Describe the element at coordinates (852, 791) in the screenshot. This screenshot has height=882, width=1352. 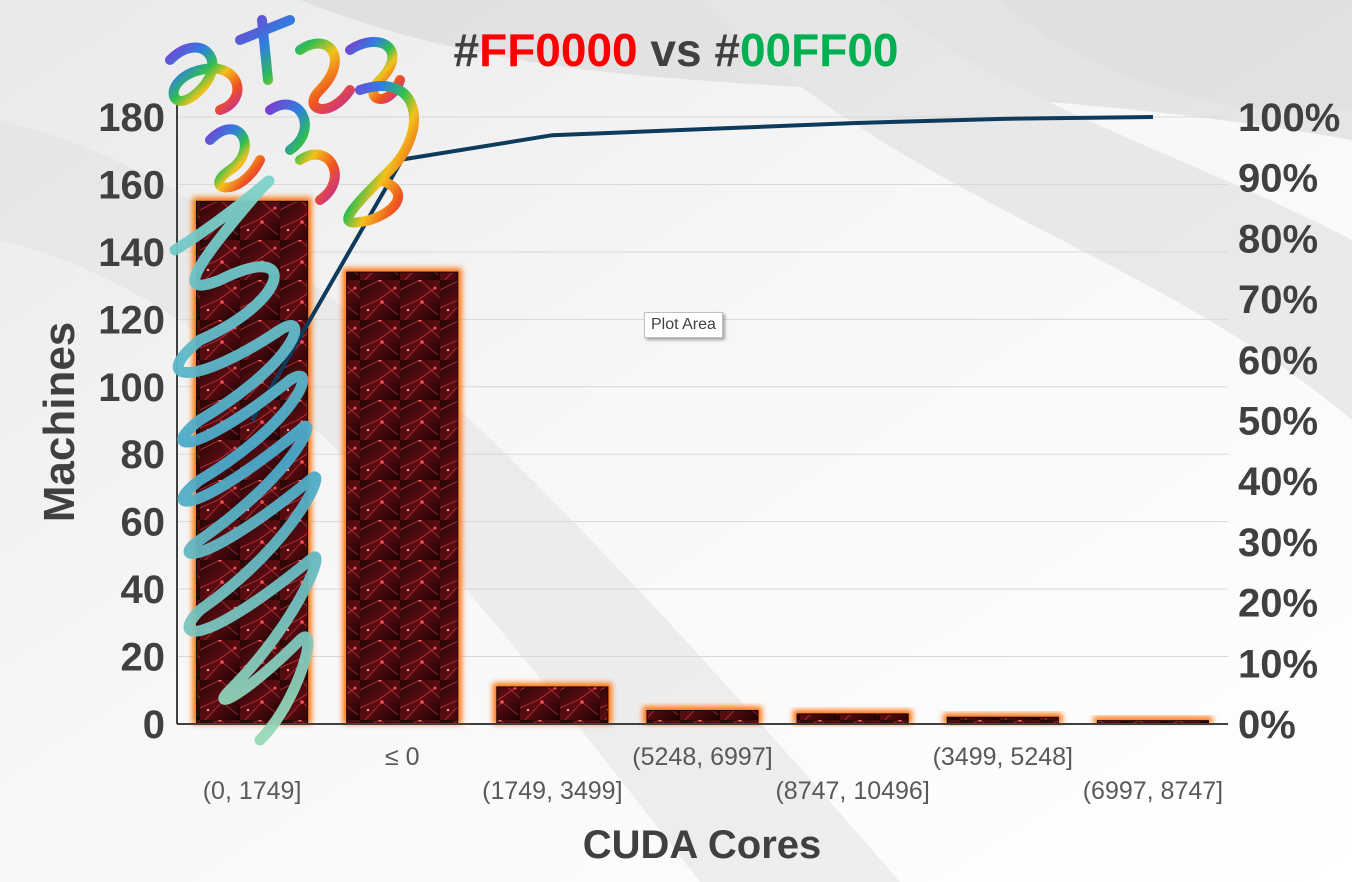
I see `x-tick-label: (8747, 10496]` at that location.